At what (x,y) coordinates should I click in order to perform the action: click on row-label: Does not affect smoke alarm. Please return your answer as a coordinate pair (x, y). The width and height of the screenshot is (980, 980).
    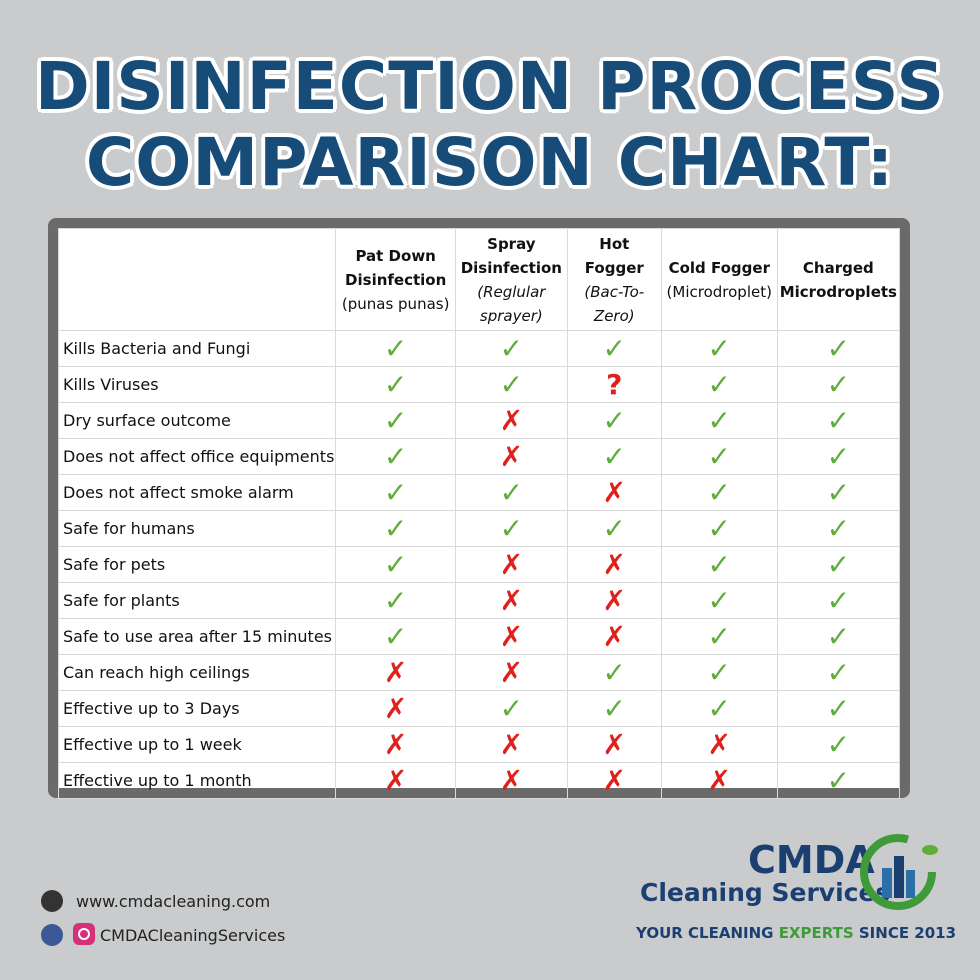
    Looking at the image, I should click on (197, 492).